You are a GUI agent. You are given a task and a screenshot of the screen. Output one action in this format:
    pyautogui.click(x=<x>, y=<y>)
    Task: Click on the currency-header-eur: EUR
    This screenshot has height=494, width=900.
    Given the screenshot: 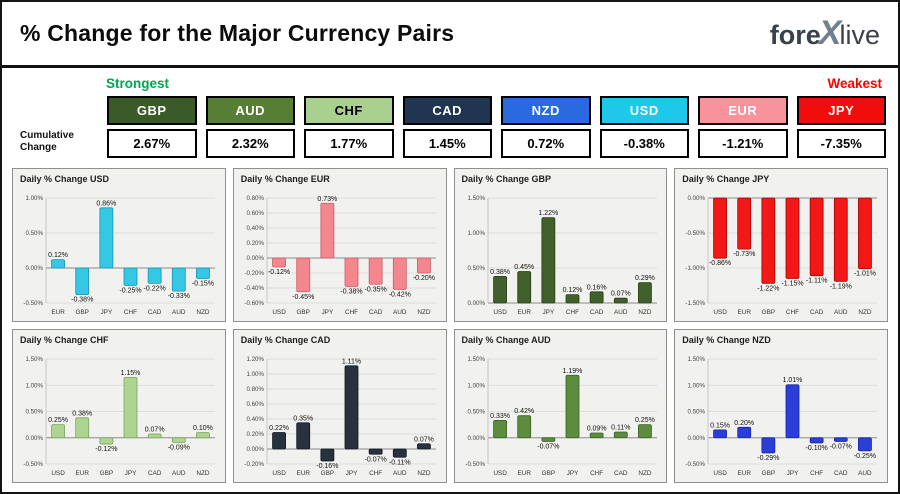 What is the action you would take?
    pyautogui.click(x=743, y=110)
    